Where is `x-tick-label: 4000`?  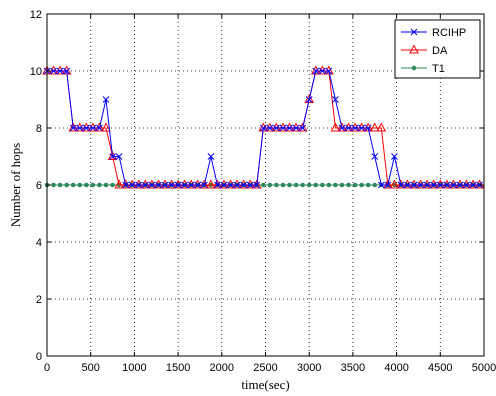 x-tick-label: 4000 is located at coordinates (396, 368).